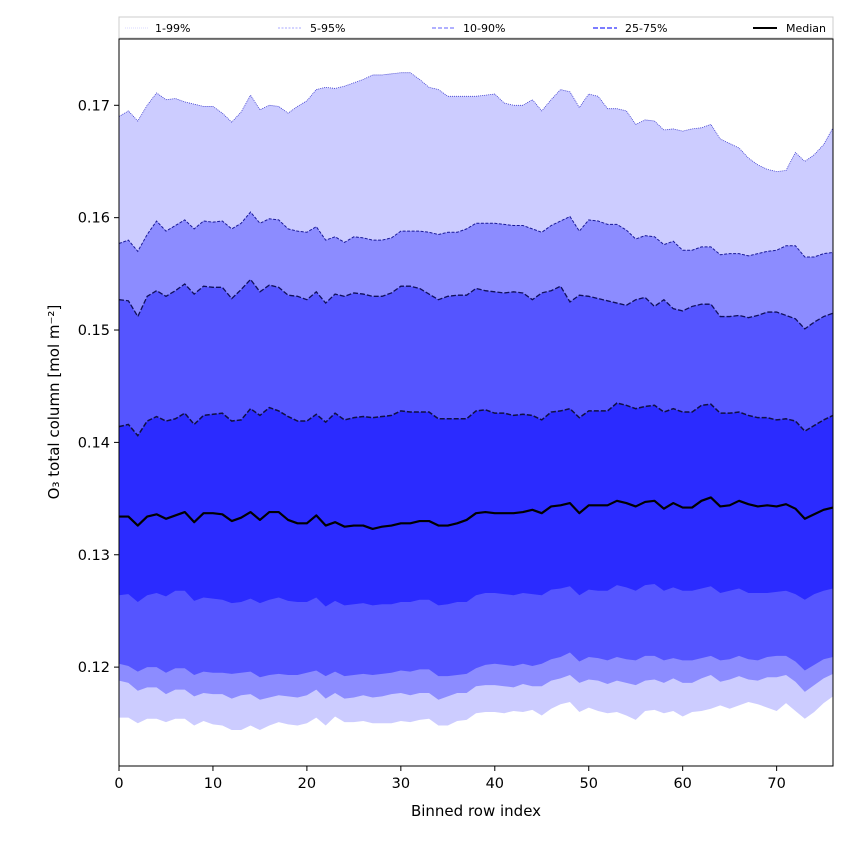 This screenshot has height=850, width=850. What do you see at coordinates (806, 28) in the screenshot?
I see `legend-label: Median` at bounding box center [806, 28].